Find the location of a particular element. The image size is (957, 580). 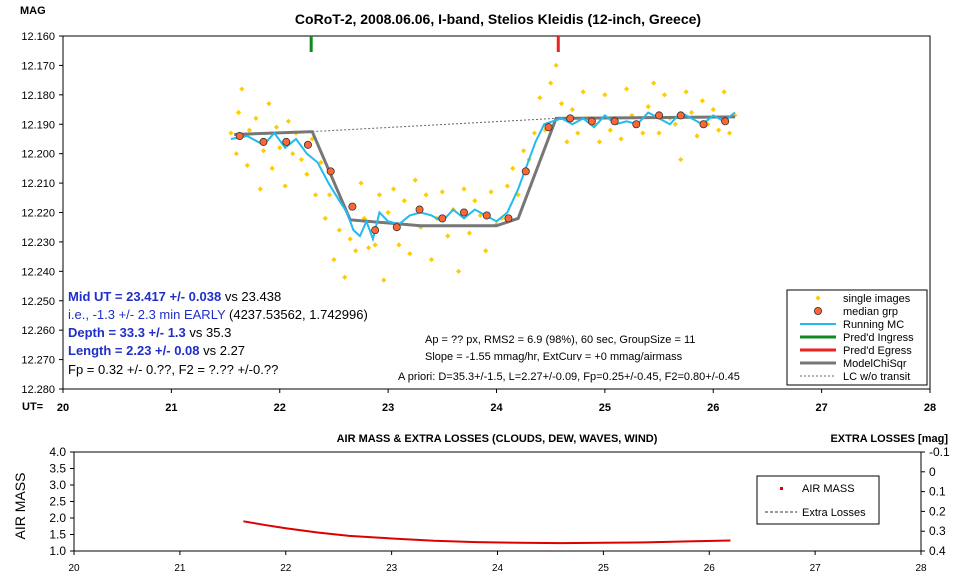

airmass-legend-box is located at coordinates (818, 500).